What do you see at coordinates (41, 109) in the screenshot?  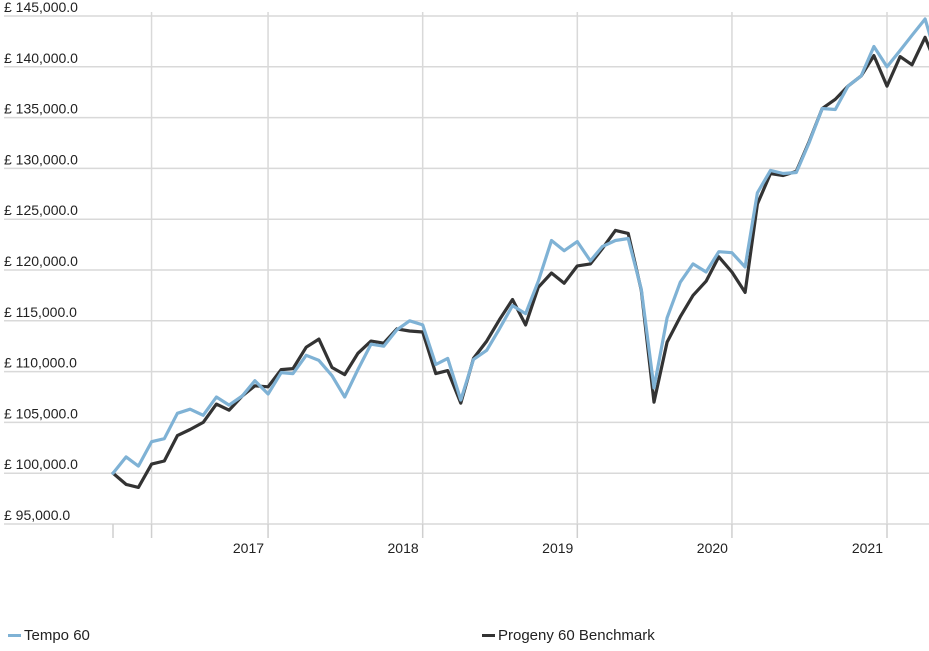 I see `y-tick-label: £ 135,000.0` at bounding box center [41, 109].